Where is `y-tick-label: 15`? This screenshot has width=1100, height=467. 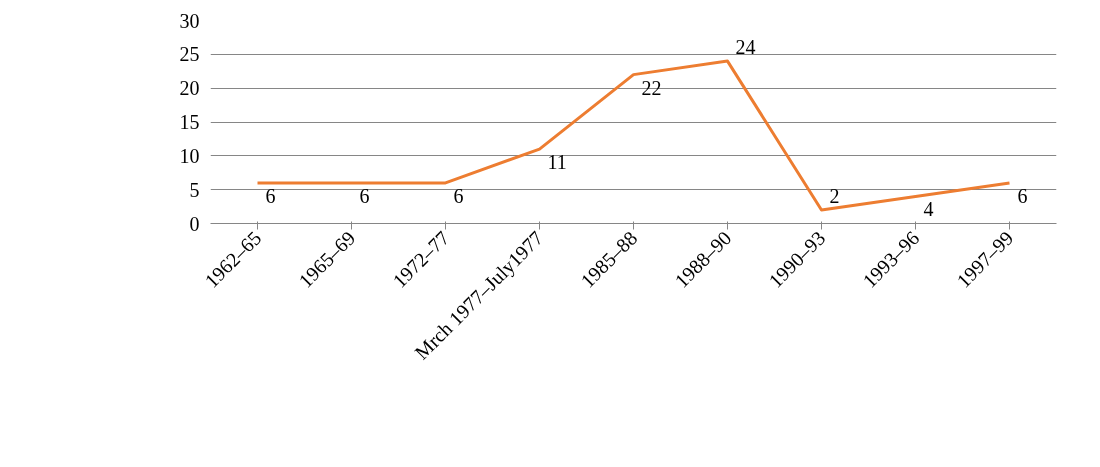
y-tick-label: 15 is located at coordinates (189, 122).